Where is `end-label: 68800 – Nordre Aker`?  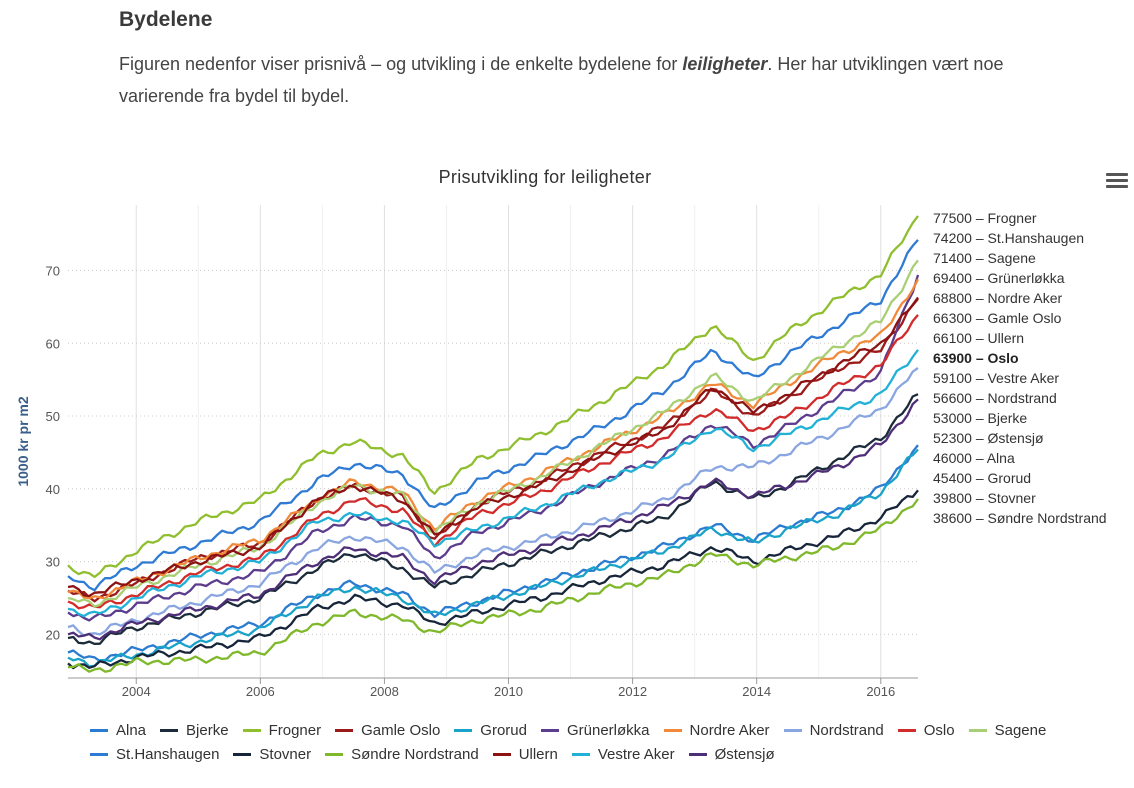
end-label: 68800 – Nordre Aker is located at coordinates (998, 298).